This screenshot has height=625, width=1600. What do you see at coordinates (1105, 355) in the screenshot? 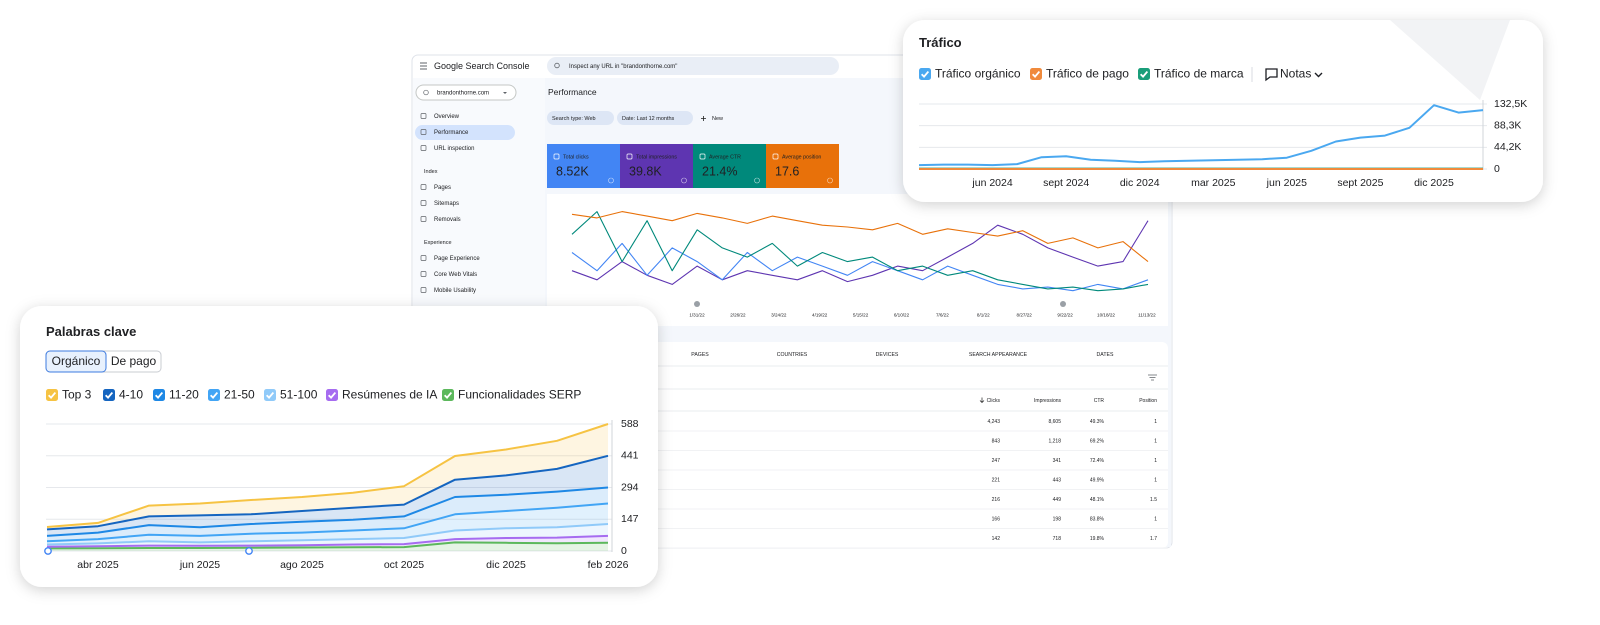
I see `table-tab: DATES` at bounding box center [1105, 355].